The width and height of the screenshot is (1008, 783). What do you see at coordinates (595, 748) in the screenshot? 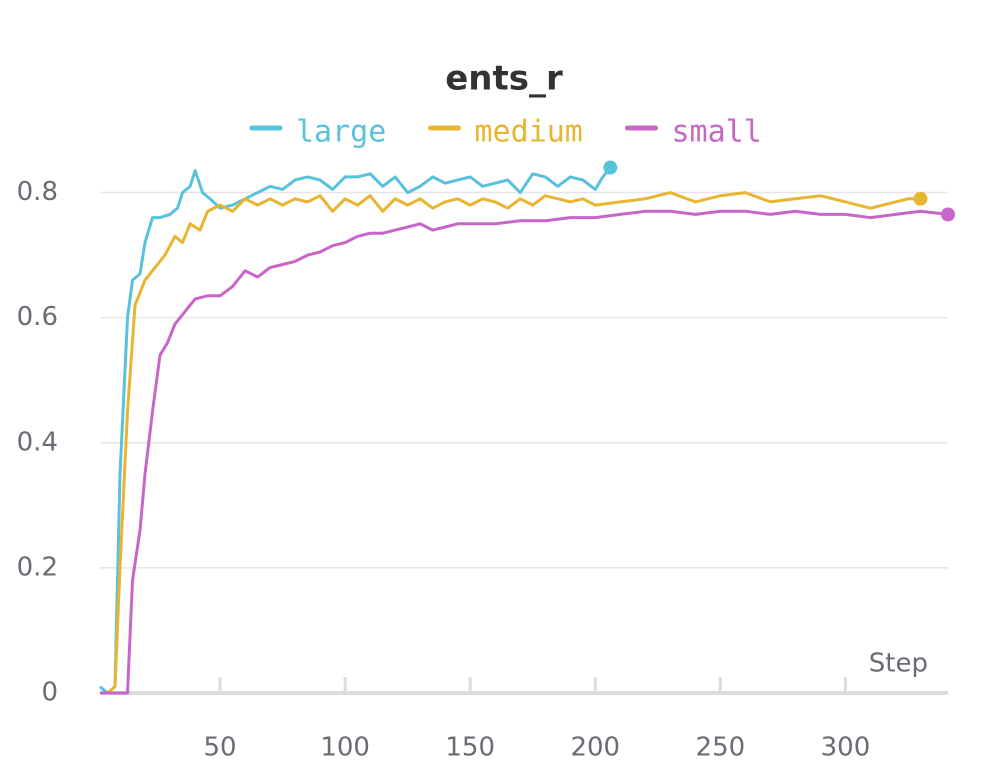
I see `x-tick-label: 200` at bounding box center [595, 748].